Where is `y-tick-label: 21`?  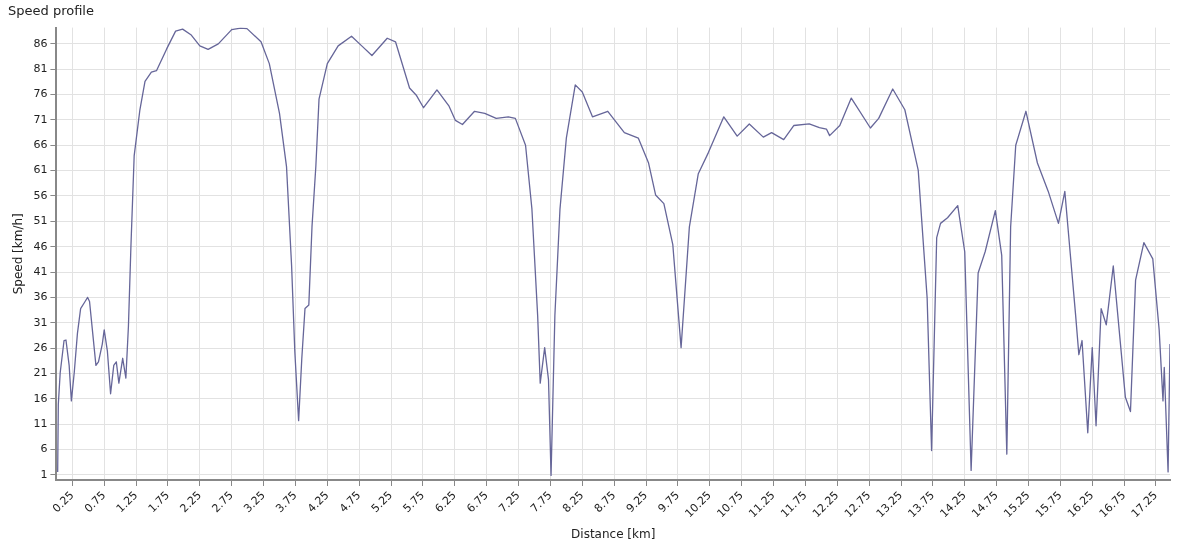
y-tick-label: 21 is located at coordinates (40, 373).